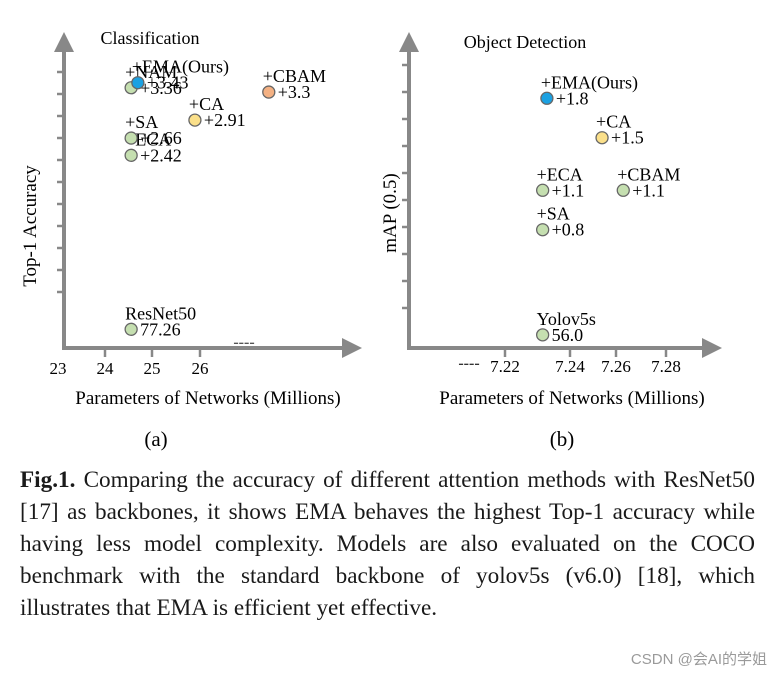 The height and width of the screenshot is (678, 783). I want to click on scatter-point-group: +1.8+EMA(Ours), so click(589, 90).